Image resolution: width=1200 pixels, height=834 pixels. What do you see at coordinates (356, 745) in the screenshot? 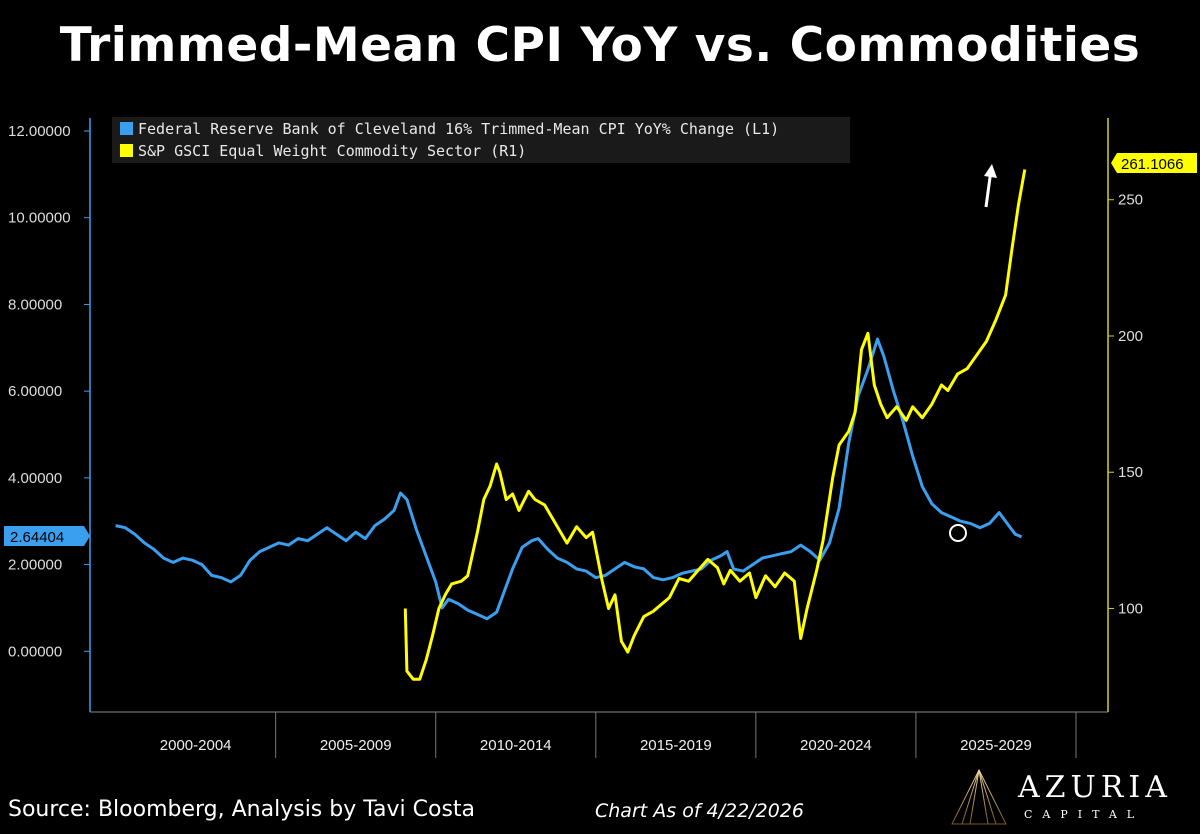
I see `x-tick-label: 2005-2009` at bounding box center [356, 745].